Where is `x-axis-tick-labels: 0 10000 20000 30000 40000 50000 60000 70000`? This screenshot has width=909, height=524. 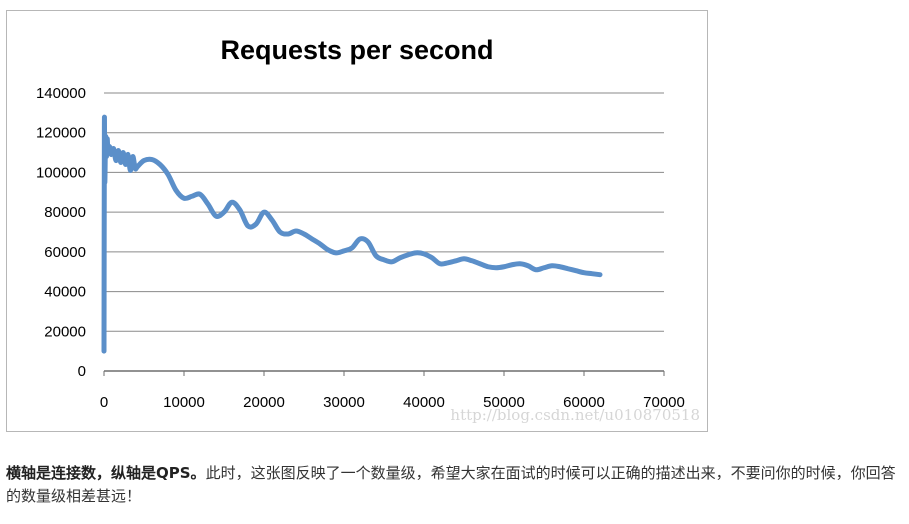 x-axis-tick-labels: 0 10000 20000 30000 40000 50000 60000 70000 is located at coordinates (392, 402).